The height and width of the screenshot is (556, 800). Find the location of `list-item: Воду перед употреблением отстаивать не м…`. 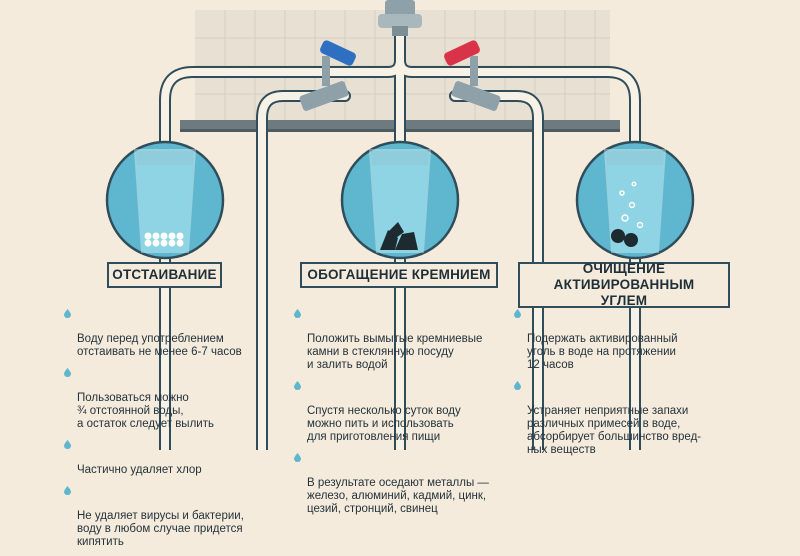

list-item: Воду перед употреблением отстаивать не м… is located at coordinates (167, 333).